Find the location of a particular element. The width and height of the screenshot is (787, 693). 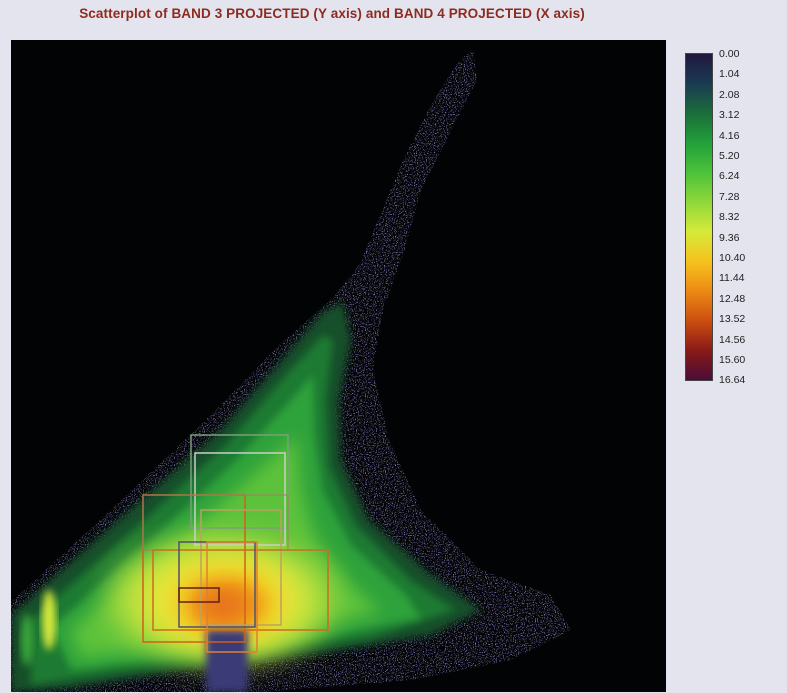

colorbar-tick-label: 2.08 is located at coordinates (729, 94).